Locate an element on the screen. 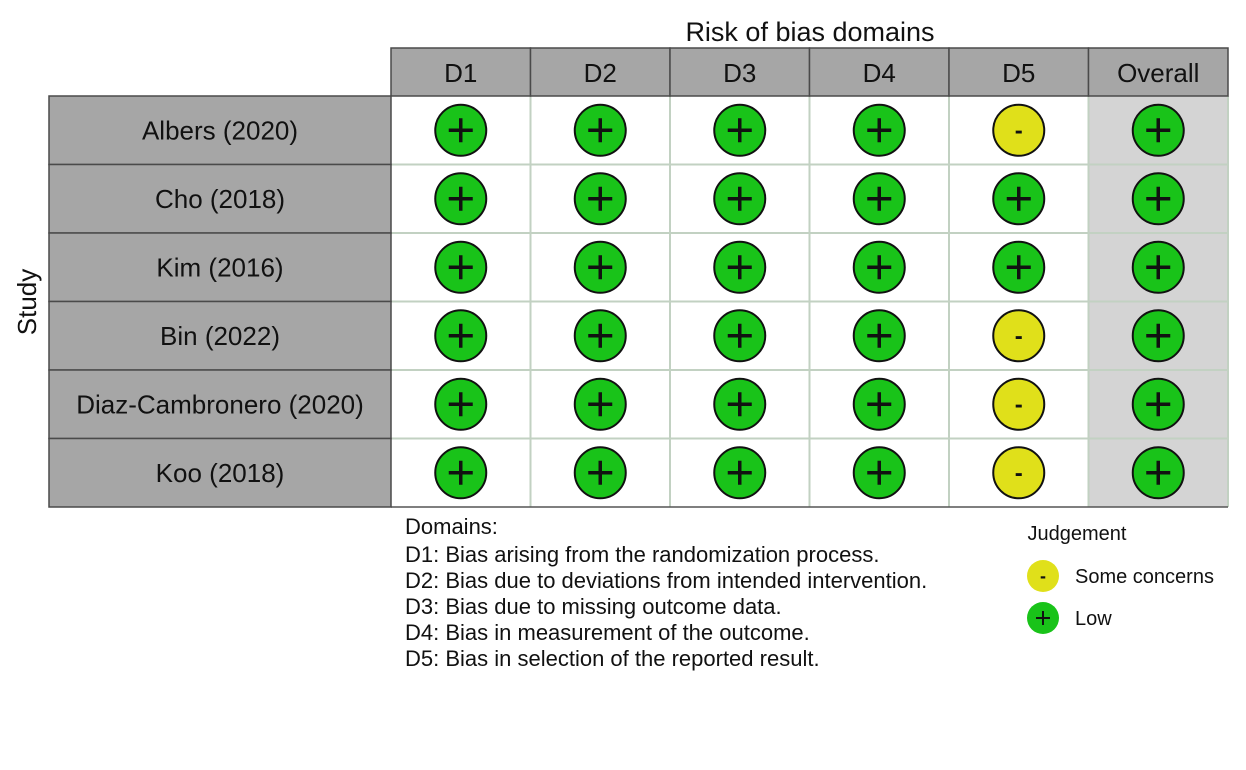 Image resolution: width=1246 pixels, height=770 pixels. column-header-label: D2 is located at coordinates (600, 73).